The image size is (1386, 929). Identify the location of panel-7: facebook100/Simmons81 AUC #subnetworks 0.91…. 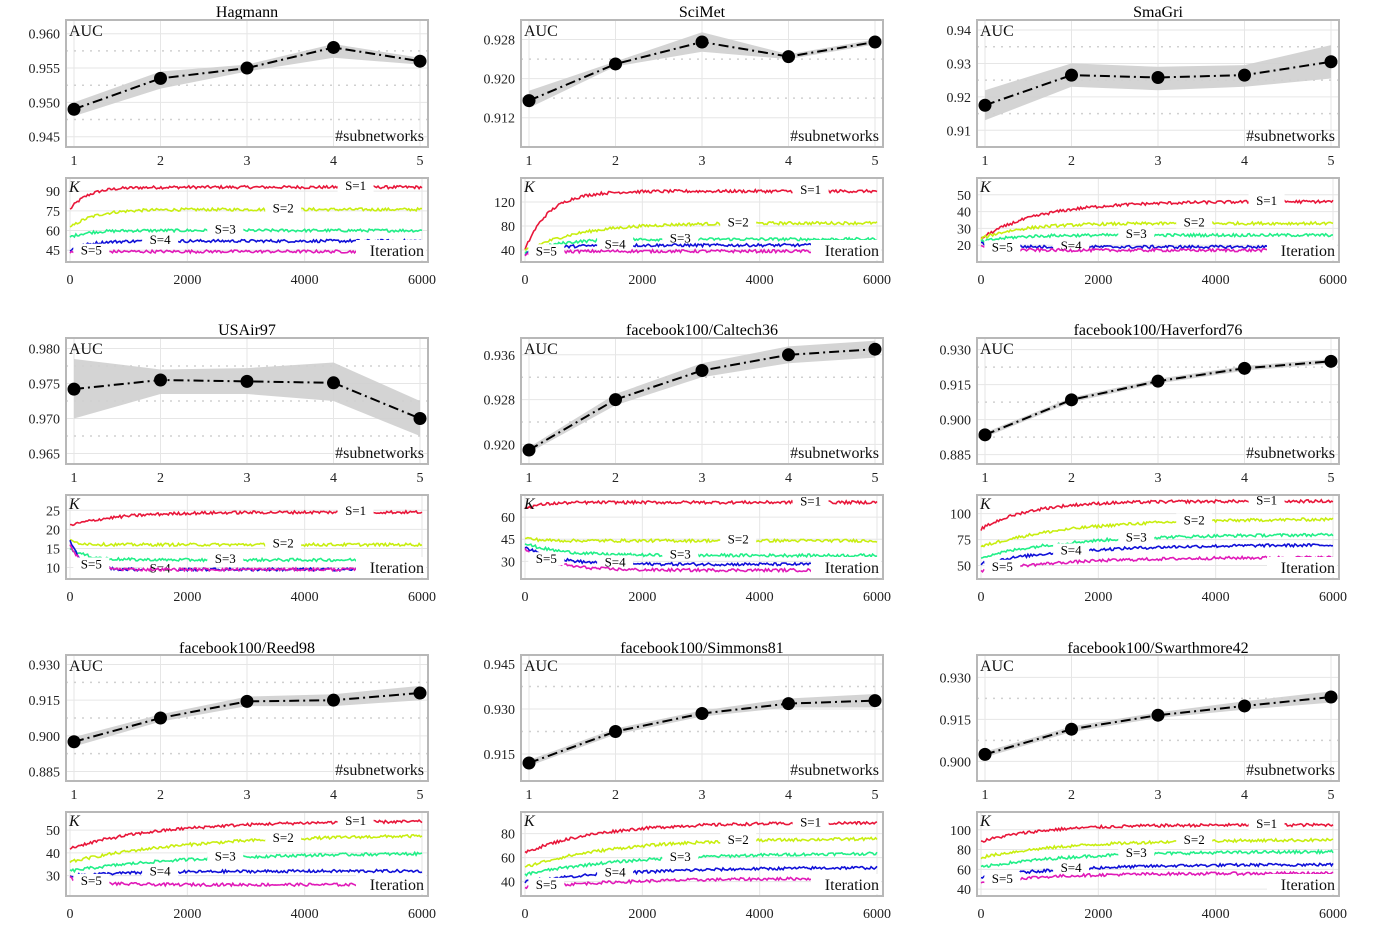
(688, 781).